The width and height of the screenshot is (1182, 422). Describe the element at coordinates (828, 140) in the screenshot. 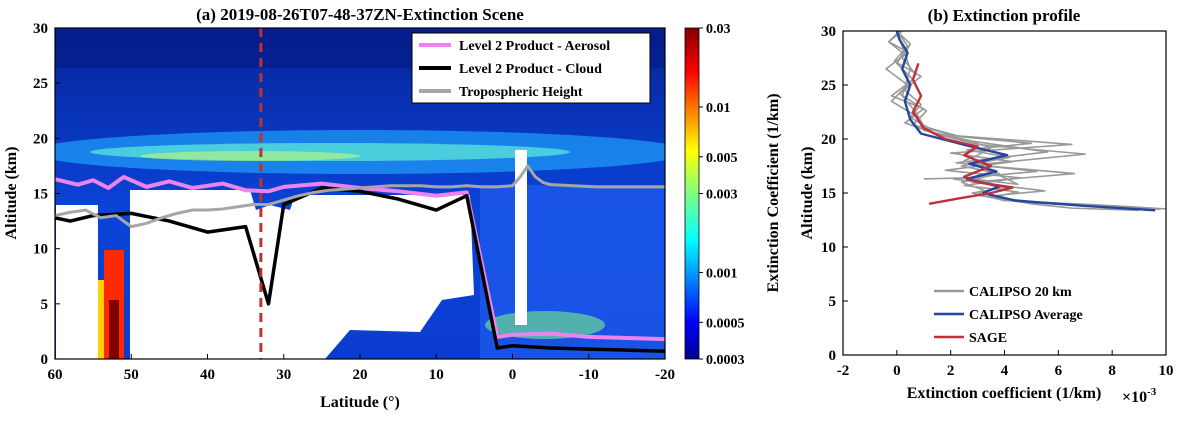

I see `y-tick-label-b: 20` at that location.